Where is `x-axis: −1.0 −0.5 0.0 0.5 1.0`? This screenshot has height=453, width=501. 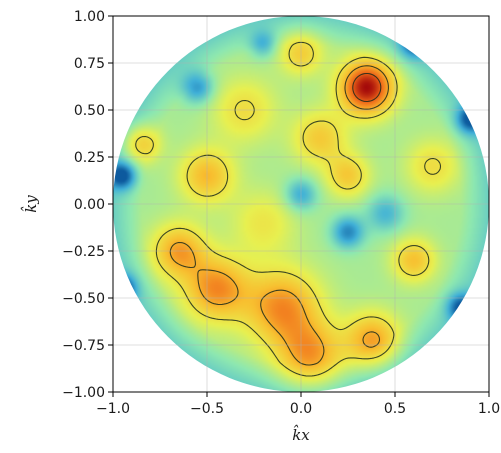 x-axis: −1.0 −0.5 0.0 0.5 1.0 is located at coordinates (298, 404).